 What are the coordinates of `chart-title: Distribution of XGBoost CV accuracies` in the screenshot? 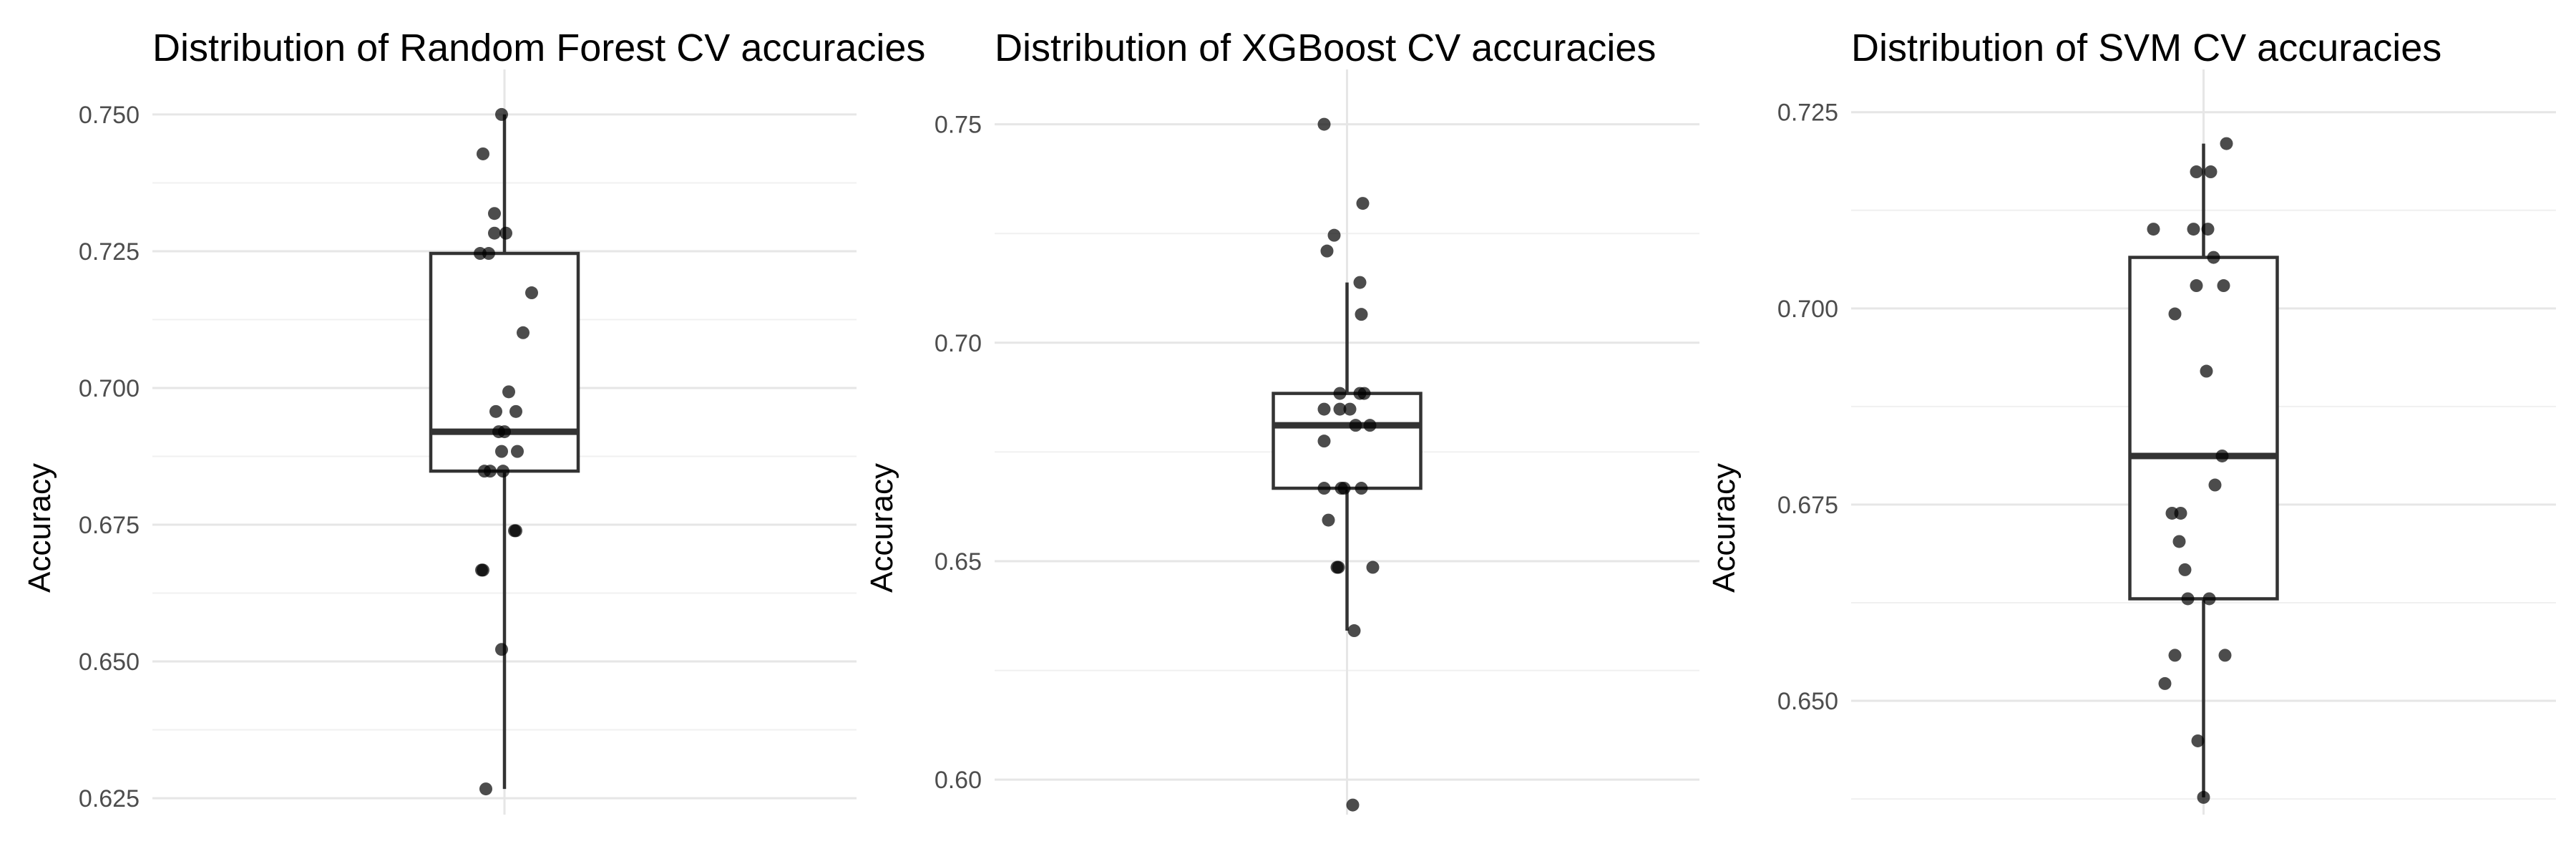 It's located at (1325, 48).